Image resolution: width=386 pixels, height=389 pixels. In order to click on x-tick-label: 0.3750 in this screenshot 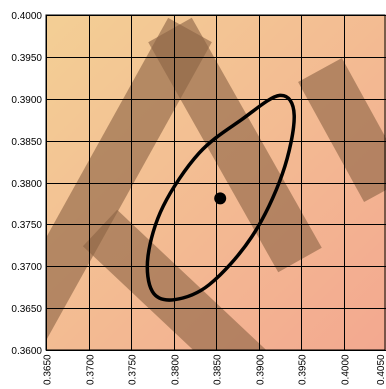, I will do `click(133, 369)`.